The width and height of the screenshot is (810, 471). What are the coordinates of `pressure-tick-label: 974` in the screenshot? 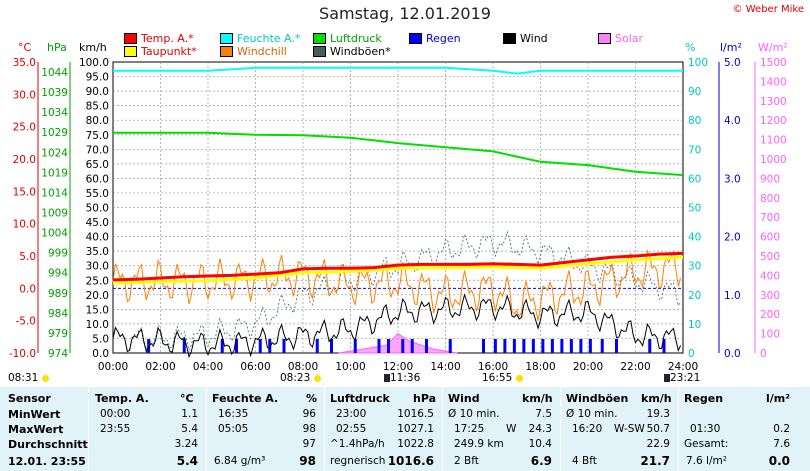 It's located at (58, 354).